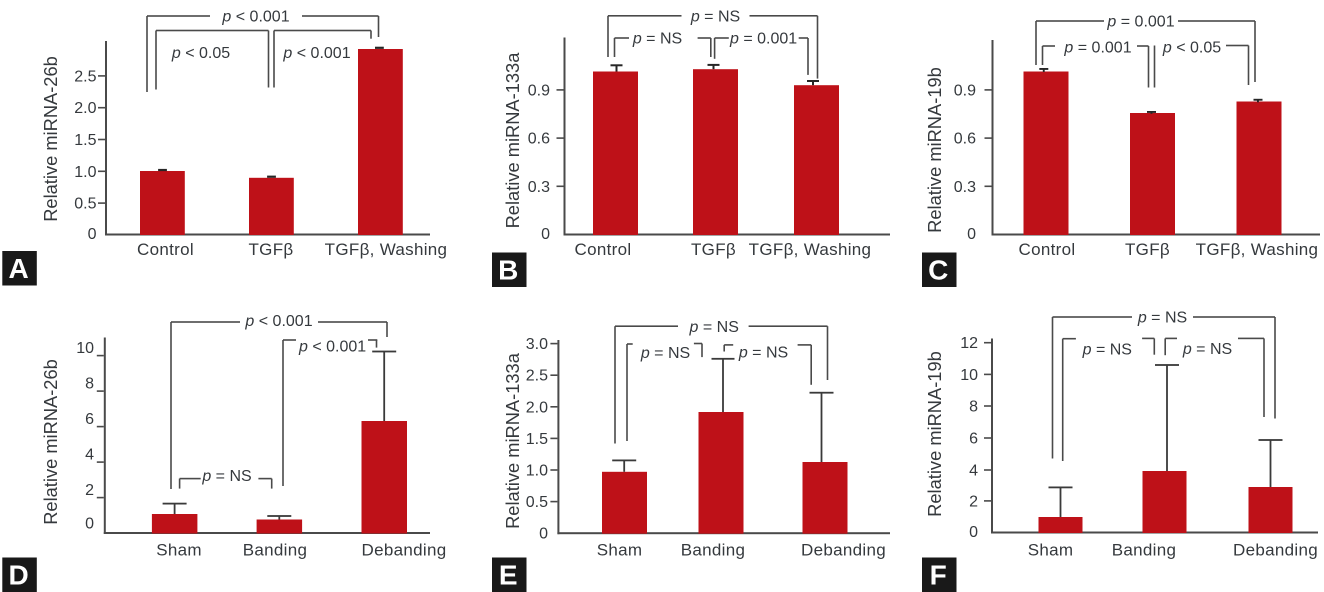  What do you see at coordinates (969, 343) in the screenshot?
I see `svg-text: 12` at bounding box center [969, 343].